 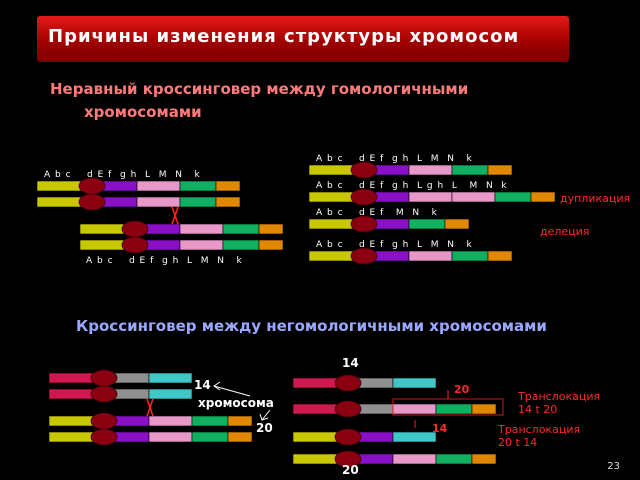 I want to click on crossover-line-2b, so click(x=150, y=407).